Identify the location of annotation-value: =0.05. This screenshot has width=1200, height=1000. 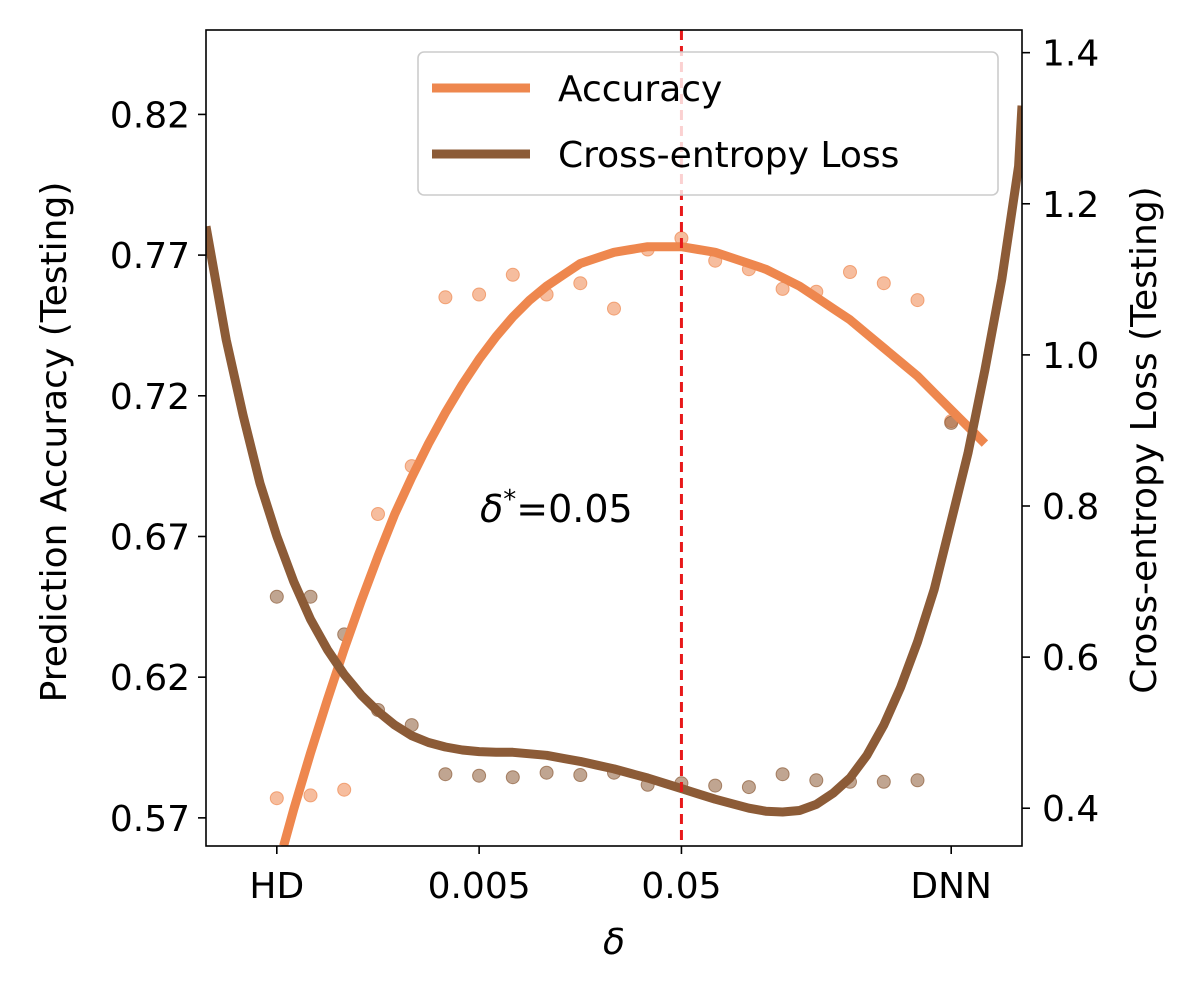
(574, 509).